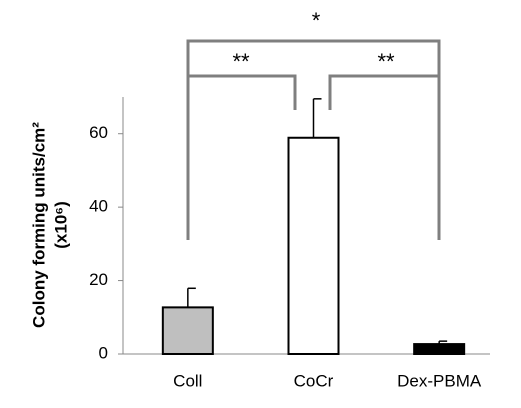  Describe the element at coordinates (98, 279) in the screenshot. I see `y-tick-label: 20` at that location.